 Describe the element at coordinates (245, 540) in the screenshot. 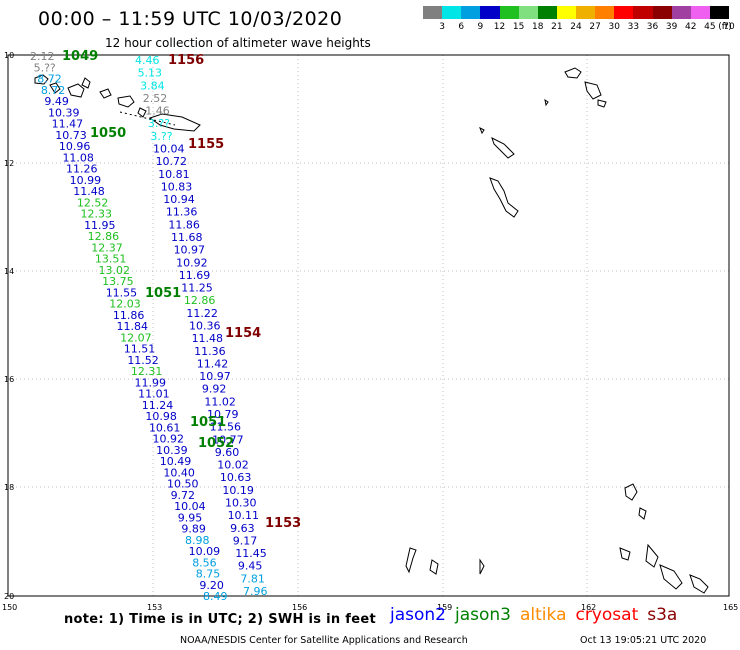

I see `track-b-wave-height: 9.17` at that location.